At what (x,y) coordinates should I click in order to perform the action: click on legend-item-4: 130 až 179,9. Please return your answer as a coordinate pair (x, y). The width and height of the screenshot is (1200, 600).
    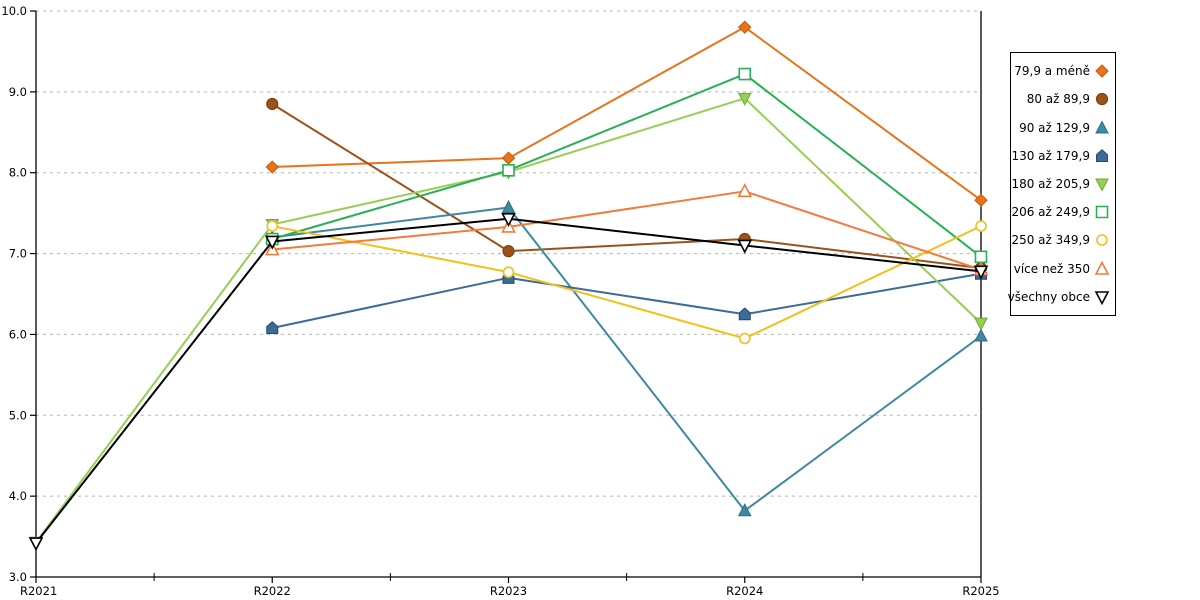
    Looking at the image, I should click on (1060, 156).